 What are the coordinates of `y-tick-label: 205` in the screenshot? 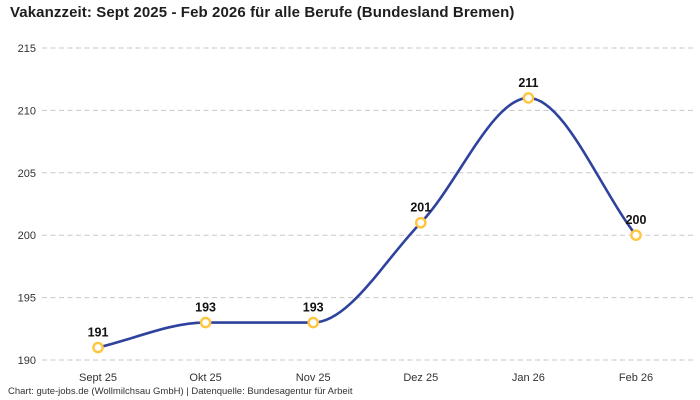 It's located at (27, 174).